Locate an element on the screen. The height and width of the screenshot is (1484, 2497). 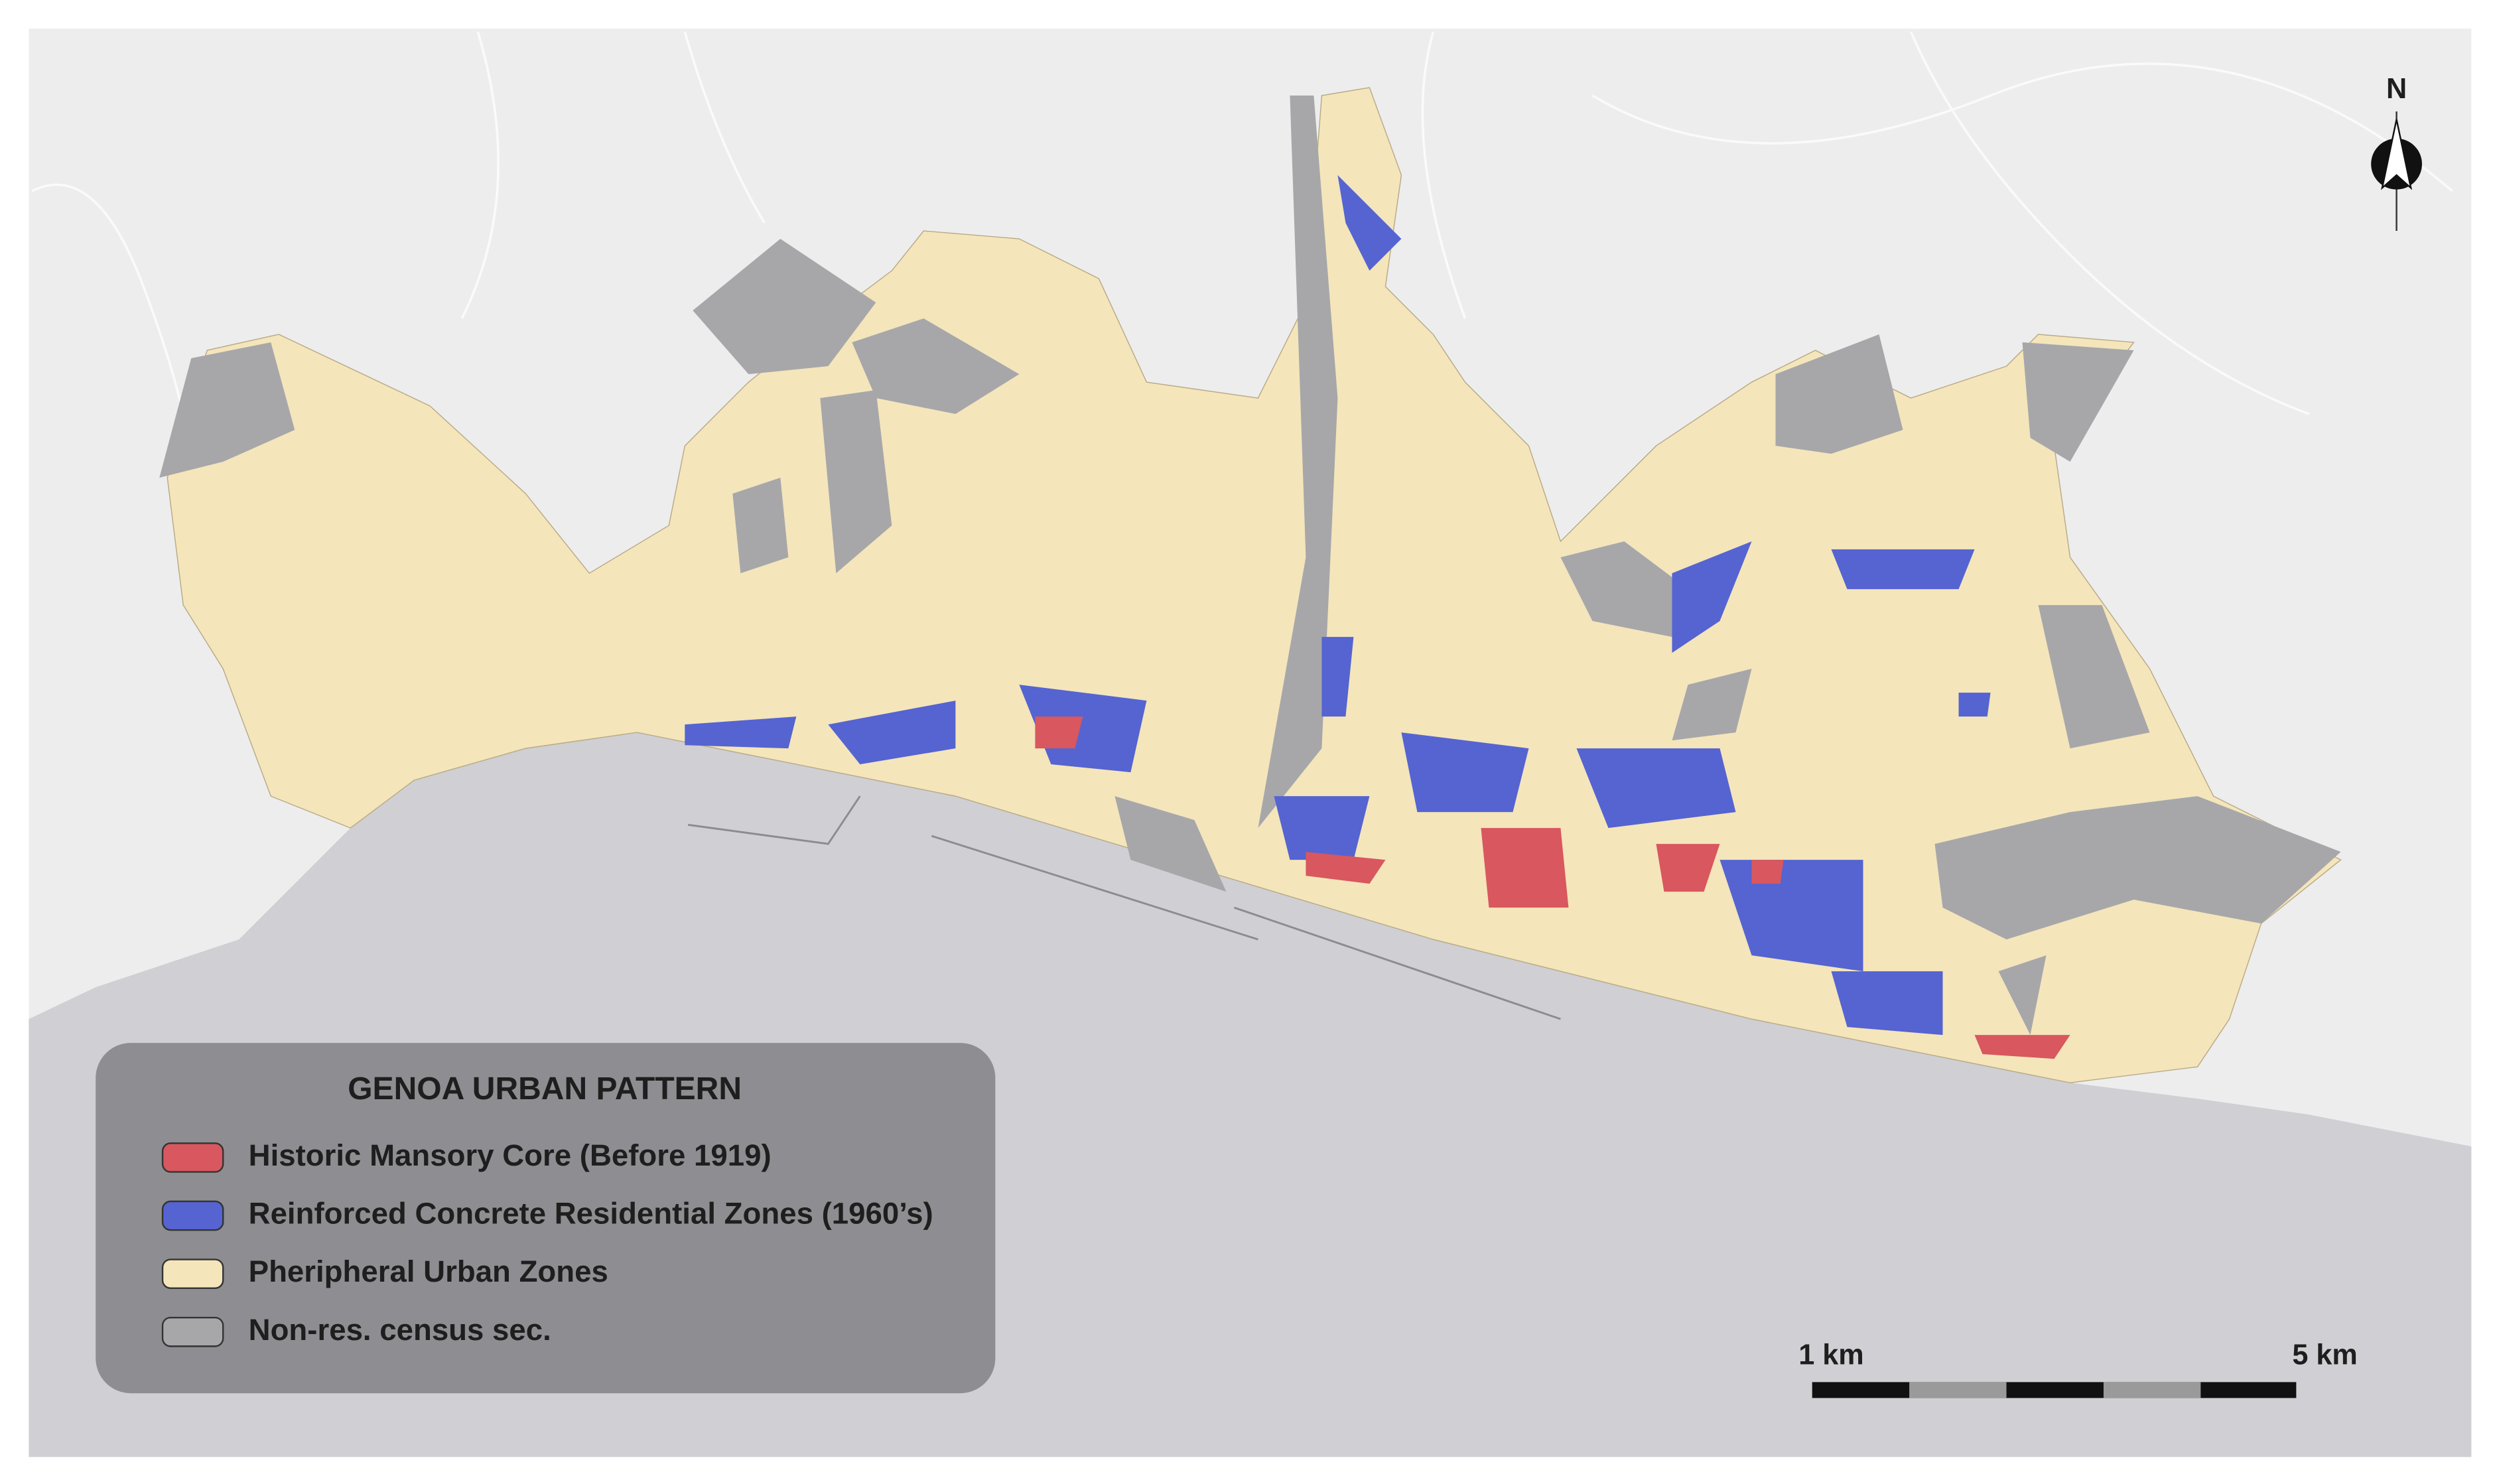
historic-core is located at coordinates (1552, 887).